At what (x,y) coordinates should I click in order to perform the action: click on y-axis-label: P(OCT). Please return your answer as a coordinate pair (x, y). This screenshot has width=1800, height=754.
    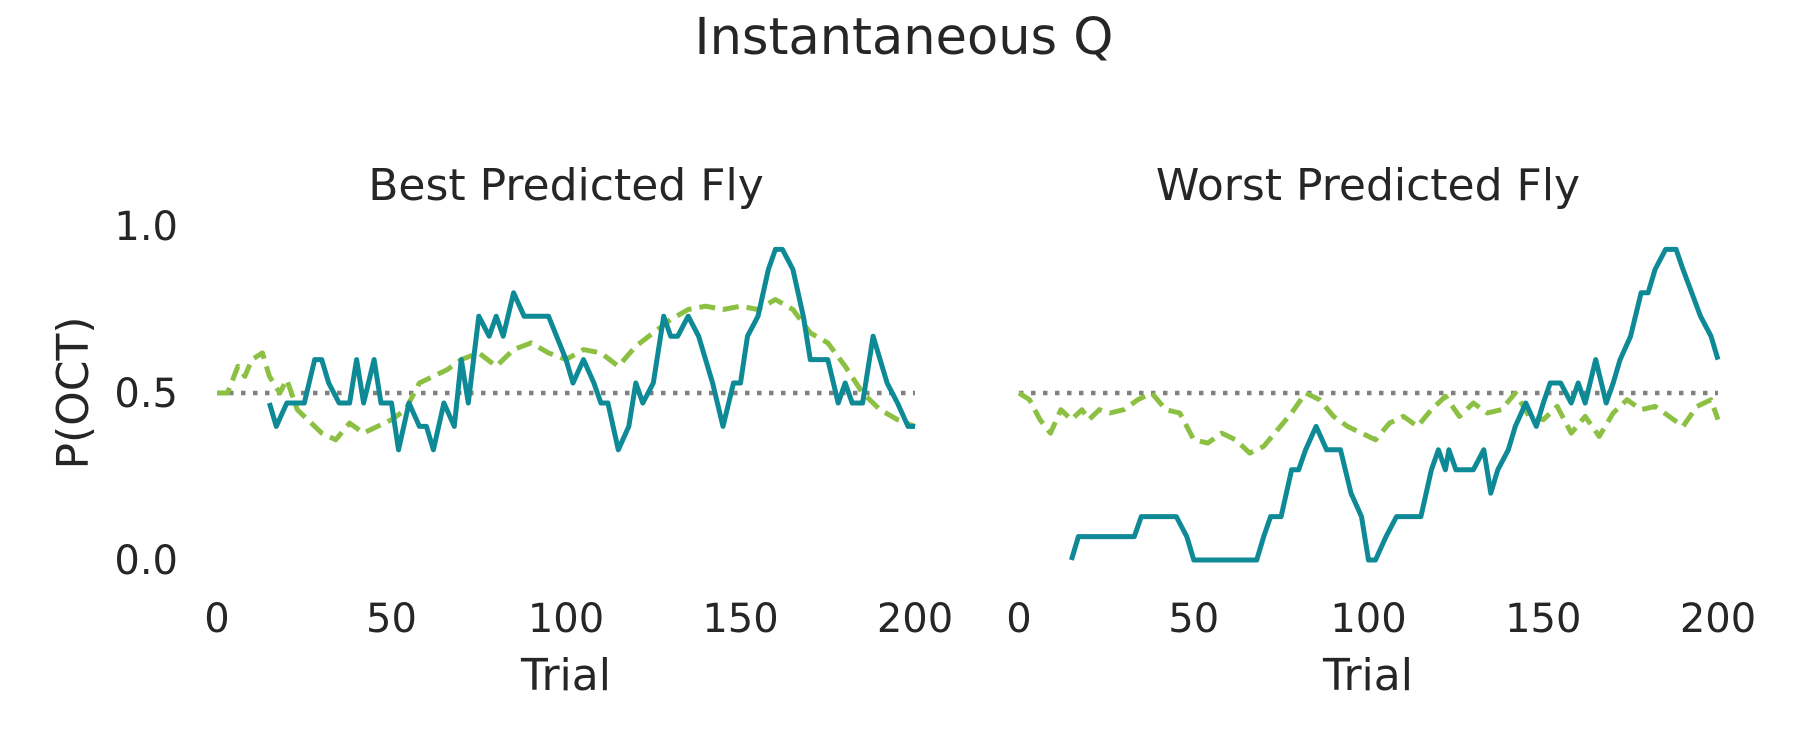
    Looking at the image, I should click on (73, 392).